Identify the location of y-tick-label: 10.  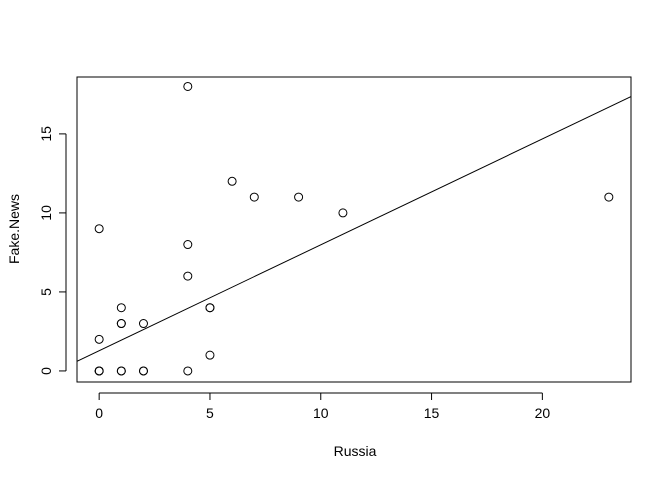
(46, 213).